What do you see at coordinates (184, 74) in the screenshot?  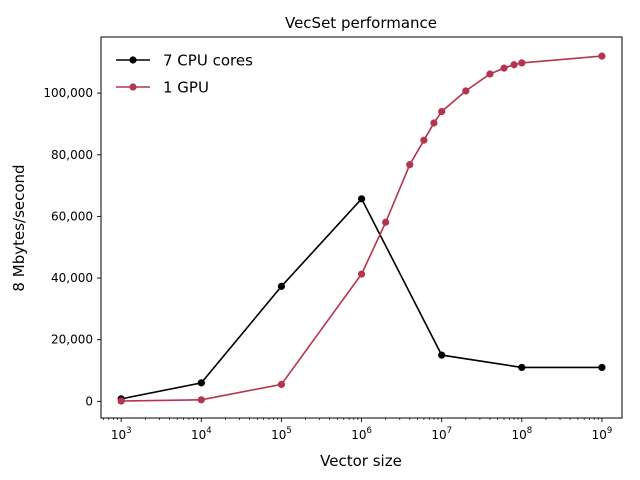 I see `legend: 7 CPU cores 1 GPU` at bounding box center [184, 74].